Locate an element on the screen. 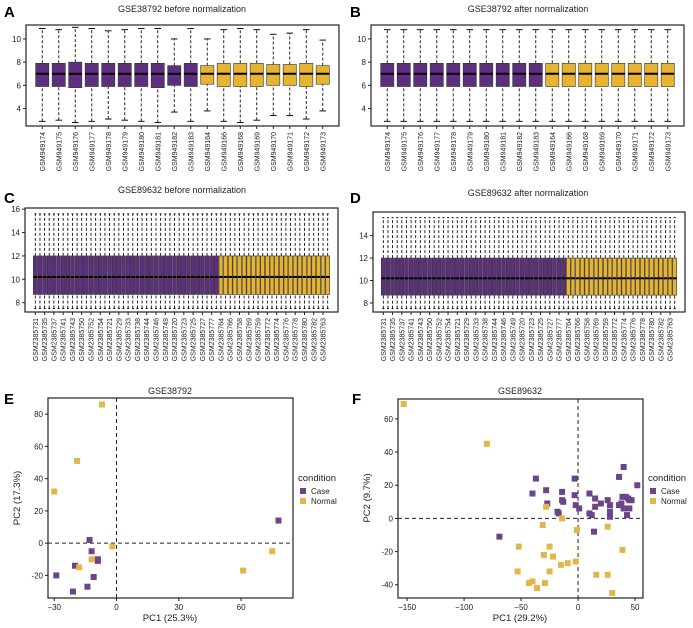 This screenshot has height=628, width=693. sample-label: GSM2385743 is located at coordinates (73, 339).